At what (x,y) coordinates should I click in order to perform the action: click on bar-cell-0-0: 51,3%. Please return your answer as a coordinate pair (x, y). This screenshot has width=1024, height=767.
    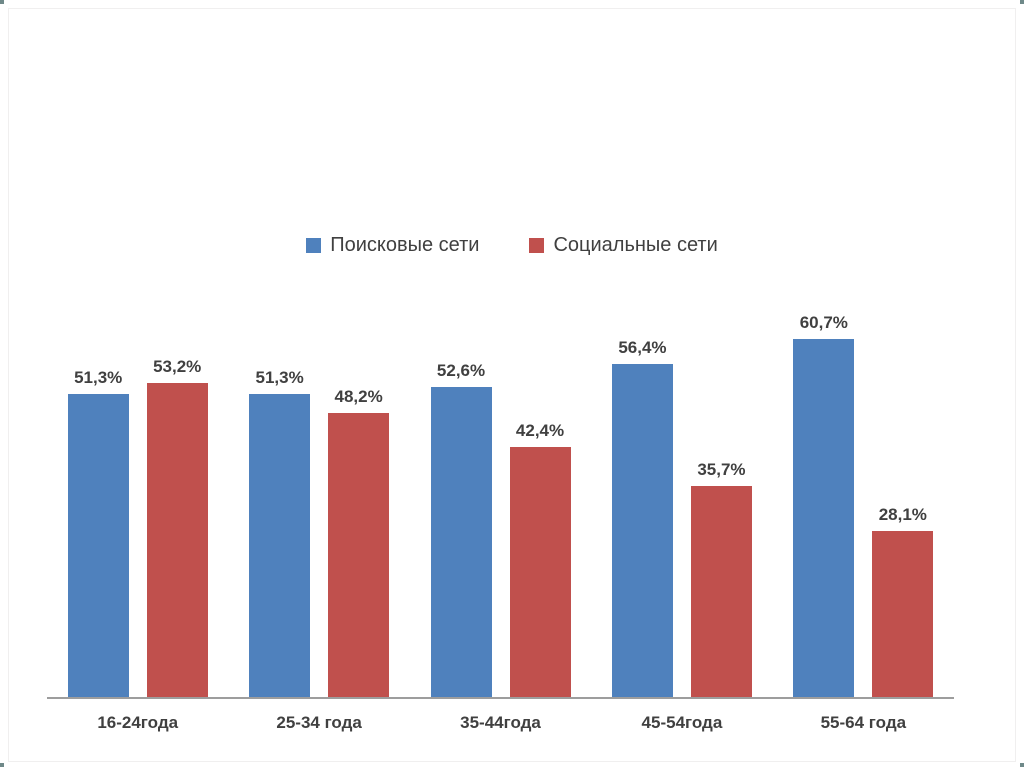
    Looking at the image, I should click on (98, 490).